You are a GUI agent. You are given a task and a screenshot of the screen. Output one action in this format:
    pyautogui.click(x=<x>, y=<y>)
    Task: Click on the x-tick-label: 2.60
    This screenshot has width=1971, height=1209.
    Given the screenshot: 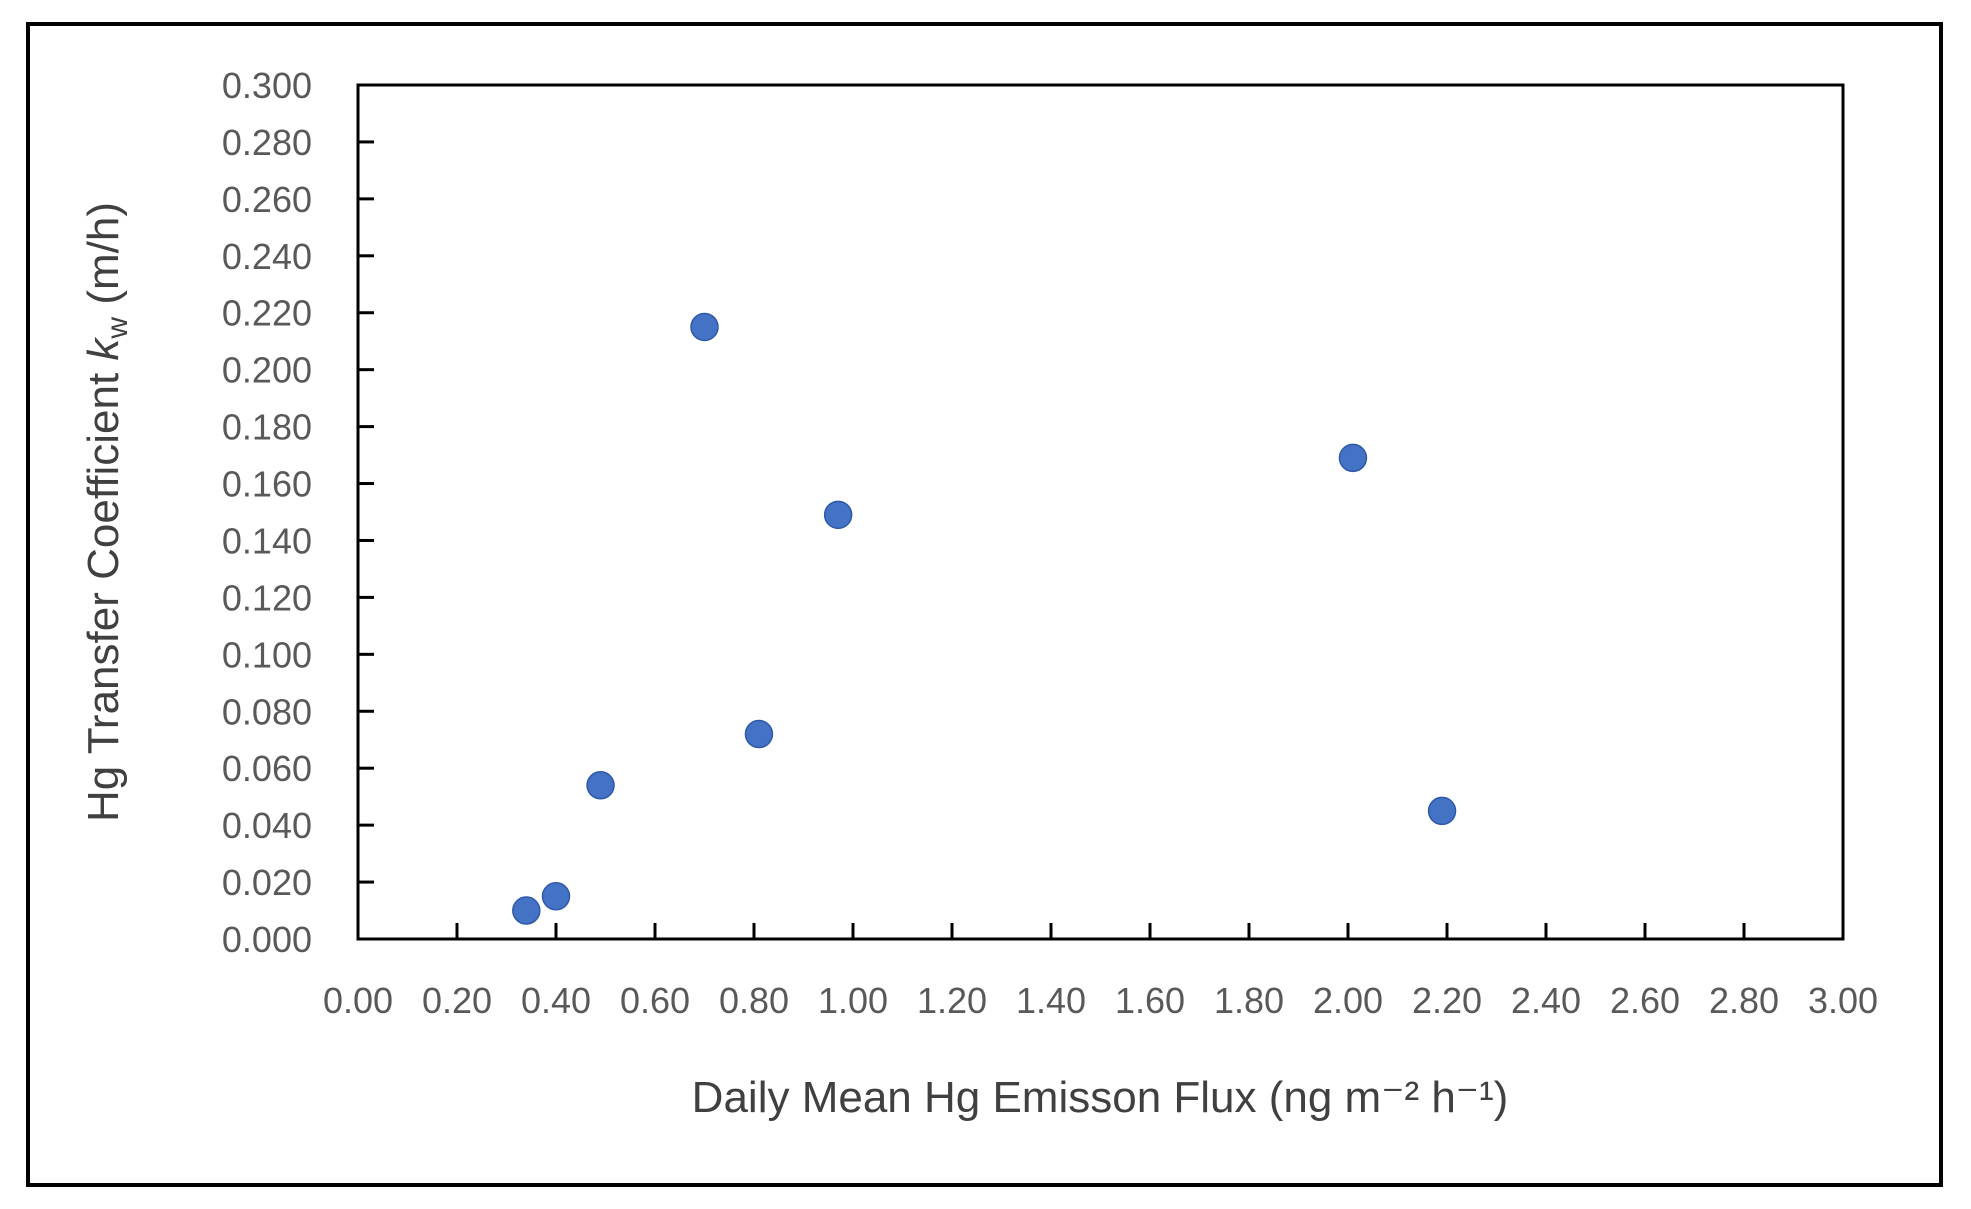 What is the action you would take?
    pyautogui.click(x=1645, y=1000)
    